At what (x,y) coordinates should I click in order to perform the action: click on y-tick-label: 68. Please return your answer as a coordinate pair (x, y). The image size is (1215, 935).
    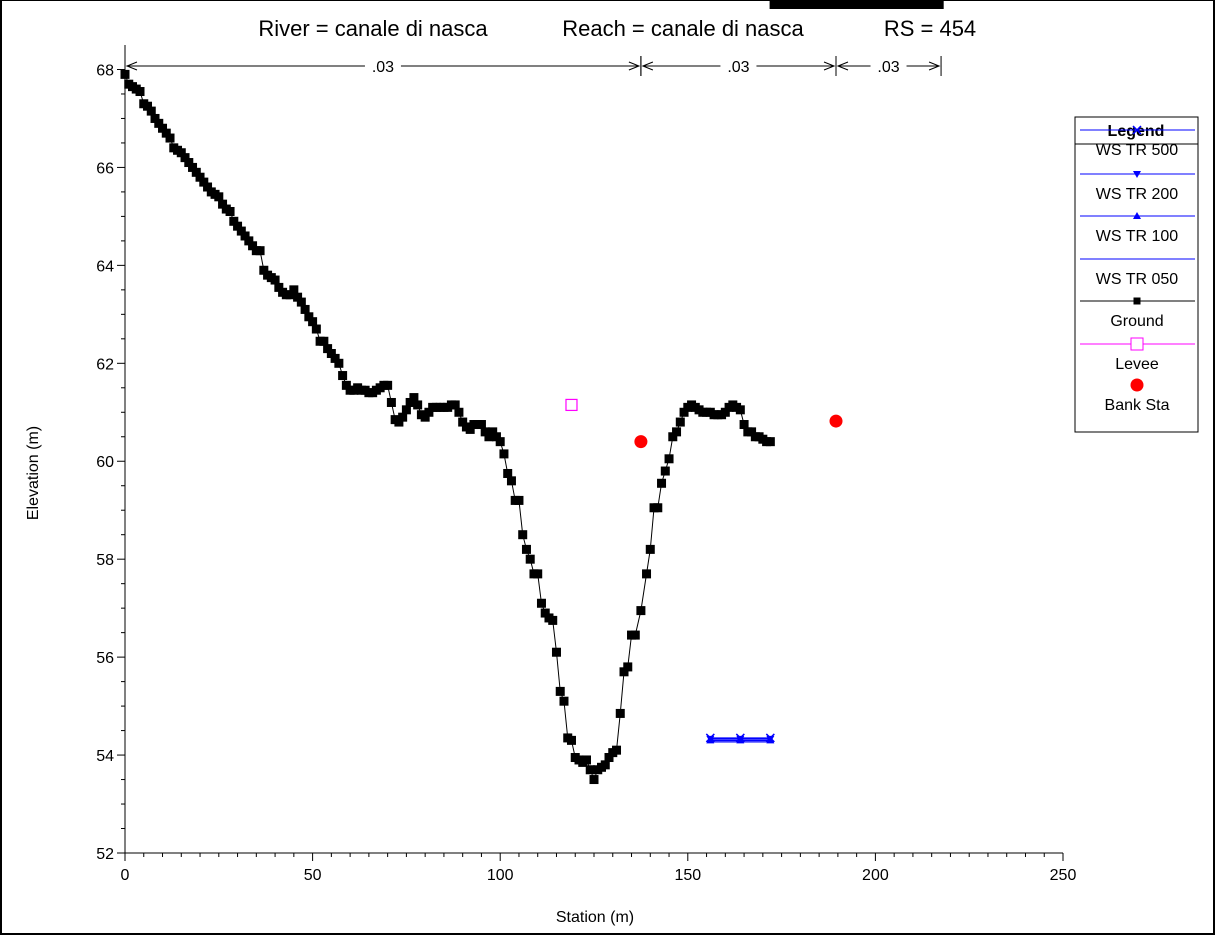
    Looking at the image, I should click on (105, 70).